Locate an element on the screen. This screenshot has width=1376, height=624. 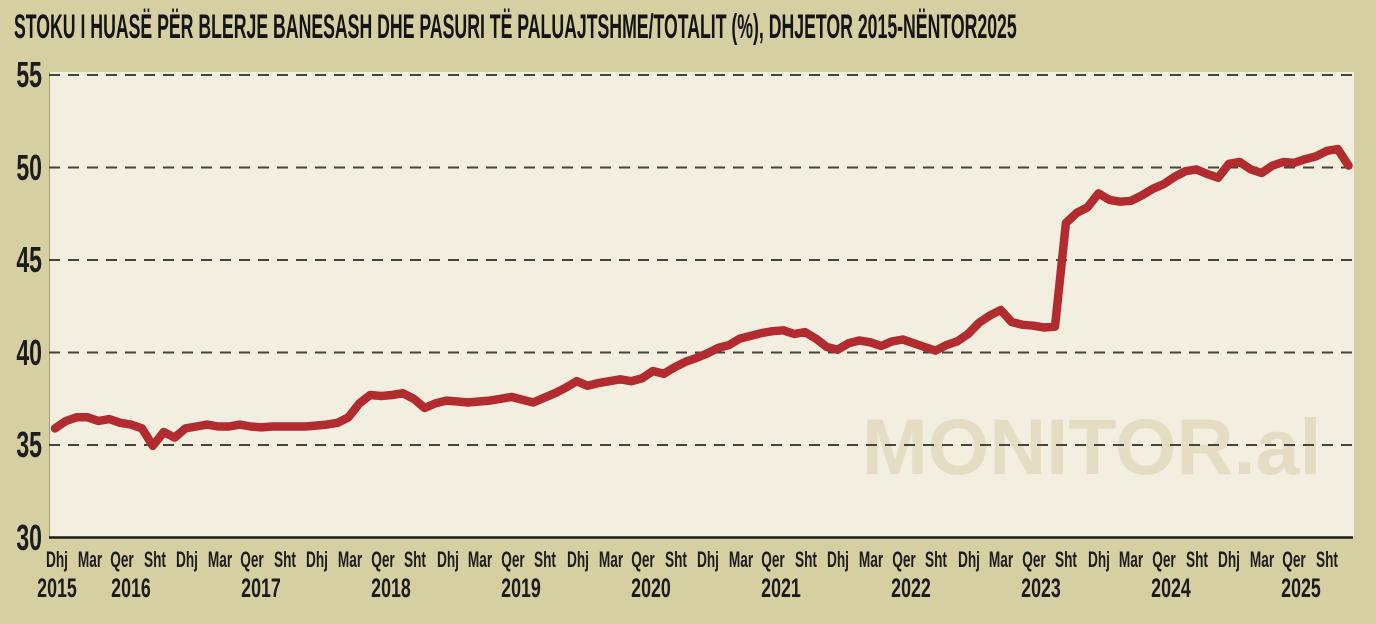
year-label-2022: 2022 is located at coordinates (911, 588).